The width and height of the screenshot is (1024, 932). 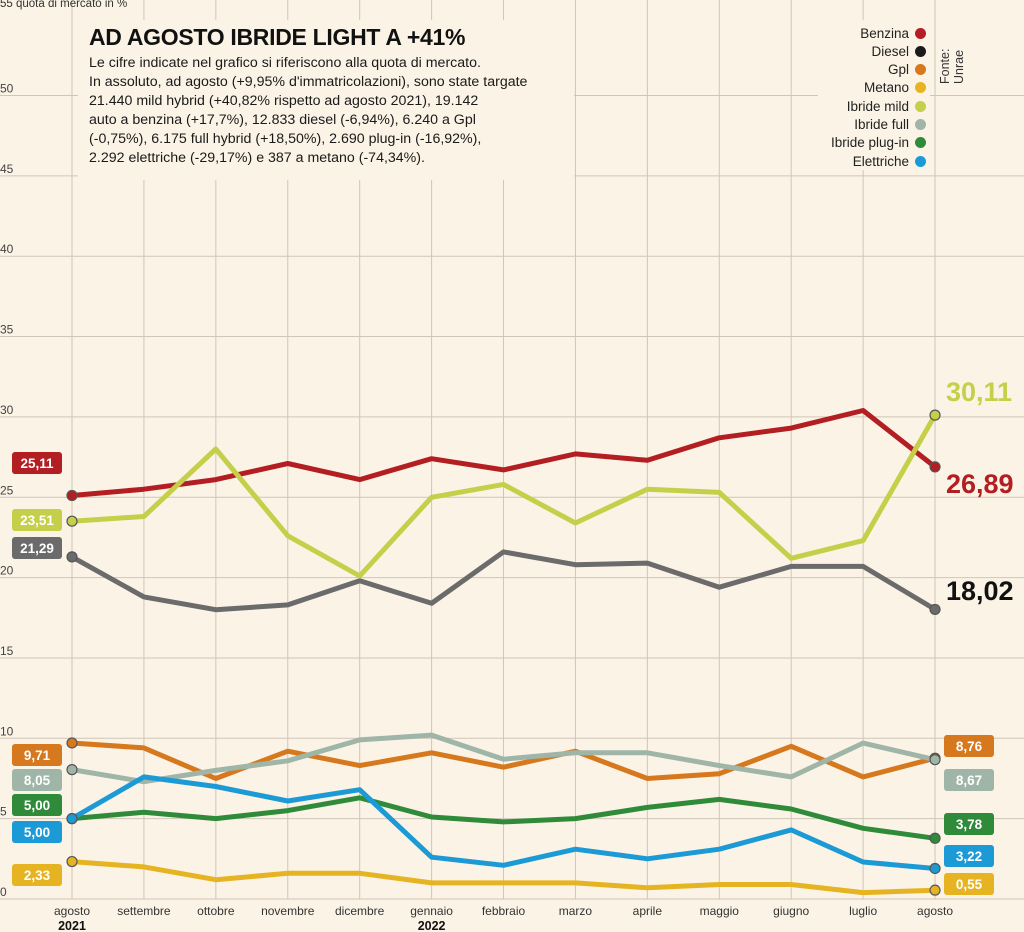 I want to click on x-tick-label: aprile, so click(x=648, y=911).